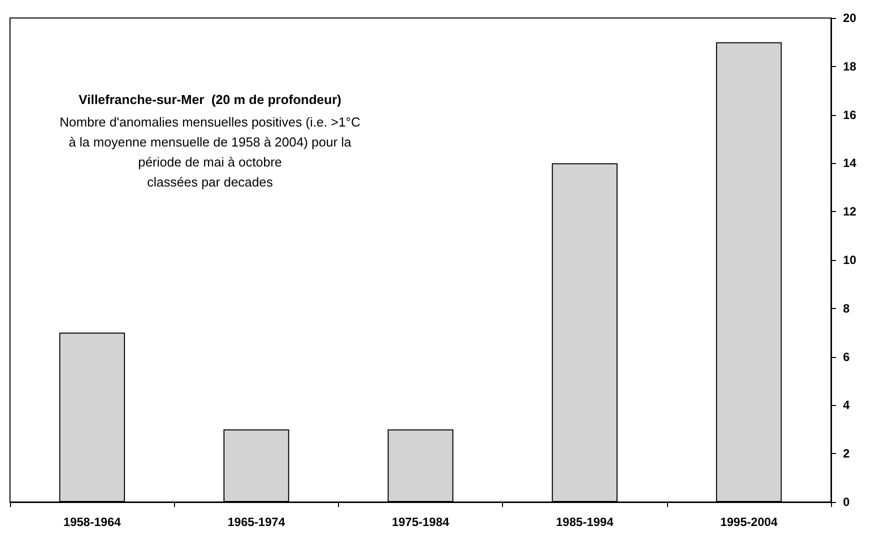 The width and height of the screenshot is (869, 542). I want to click on y-tick-label: 4, so click(846, 405).